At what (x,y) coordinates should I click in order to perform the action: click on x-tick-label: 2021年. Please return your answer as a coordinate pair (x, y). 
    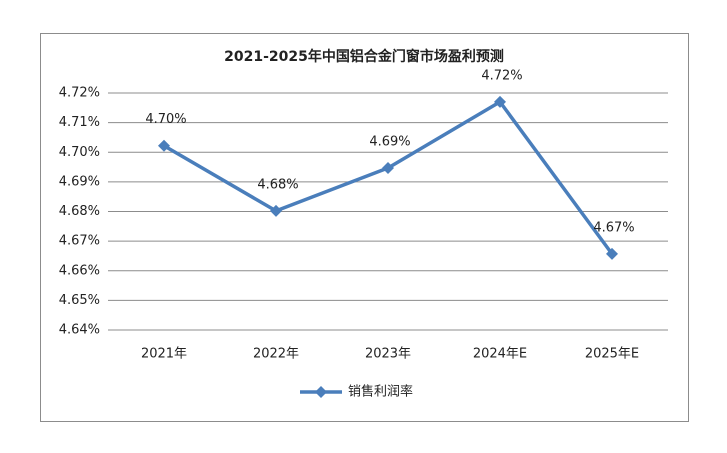
    Looking at the image, I should click on (164, 354).